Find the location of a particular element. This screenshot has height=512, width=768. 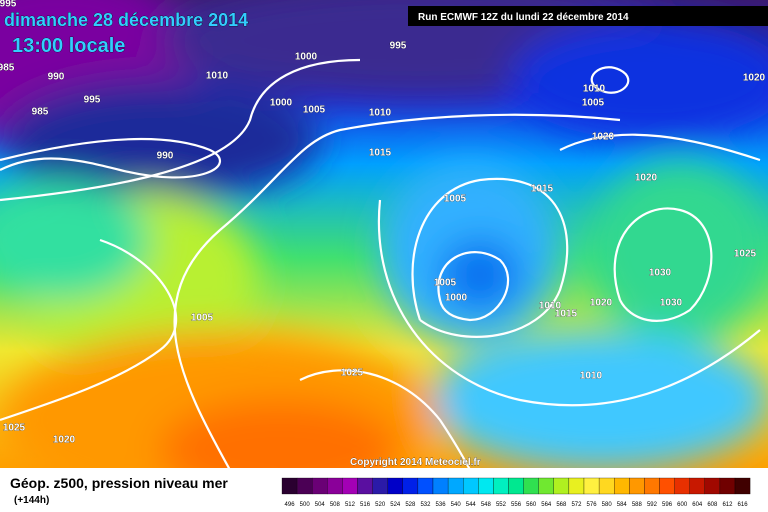

scale-label: 568 is located at coordinates (561, 505).